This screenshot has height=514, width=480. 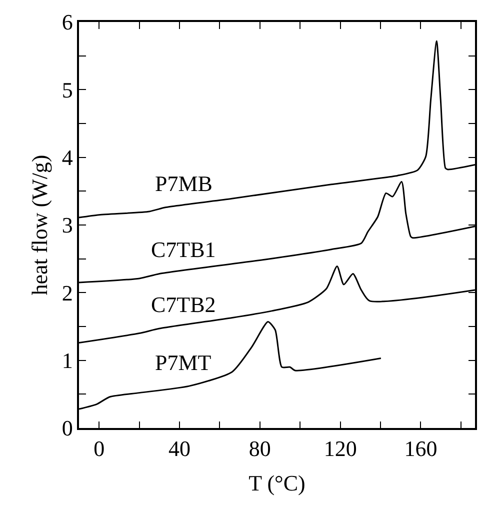 I want to click on series-label: C7TB1, so click(x=183, y=249).